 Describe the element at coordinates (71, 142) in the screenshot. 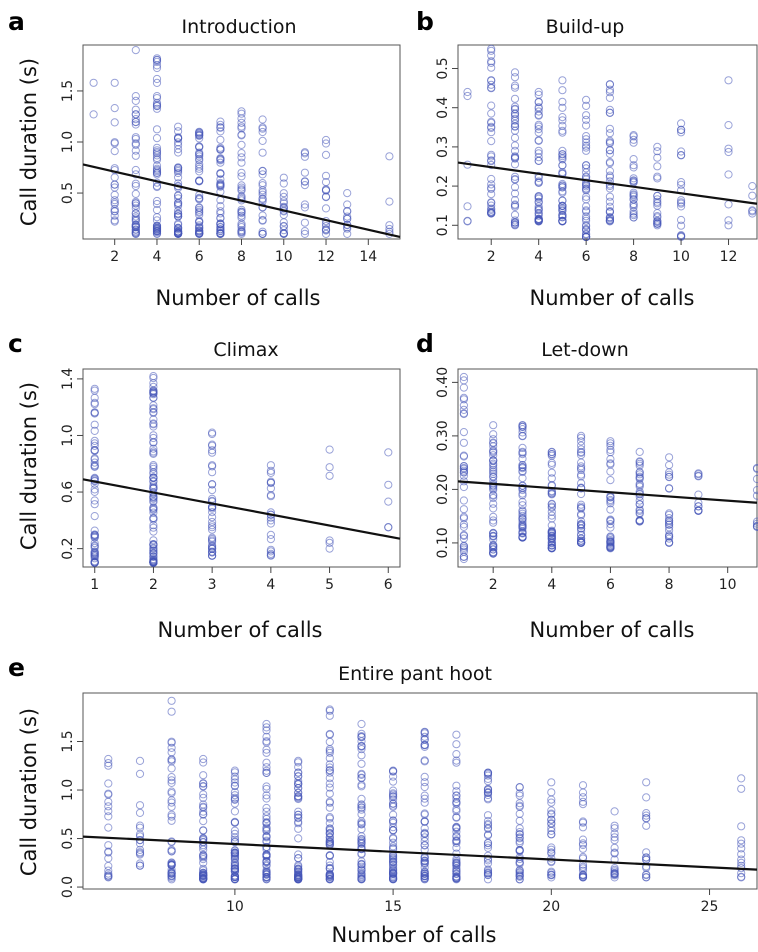

I see `y-axis-a: 0.5 1.0 1.5` at that location.